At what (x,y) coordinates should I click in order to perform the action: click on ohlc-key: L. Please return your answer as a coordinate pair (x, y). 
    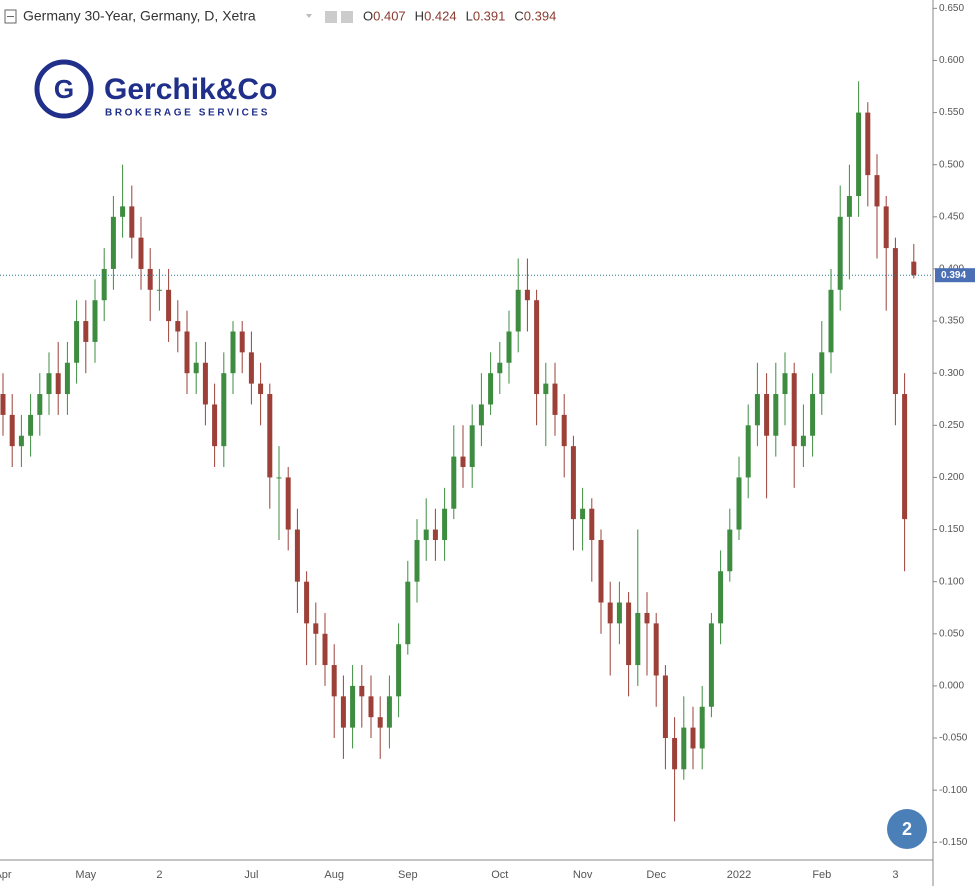
    Looking at the image, I should click on (469, 15).